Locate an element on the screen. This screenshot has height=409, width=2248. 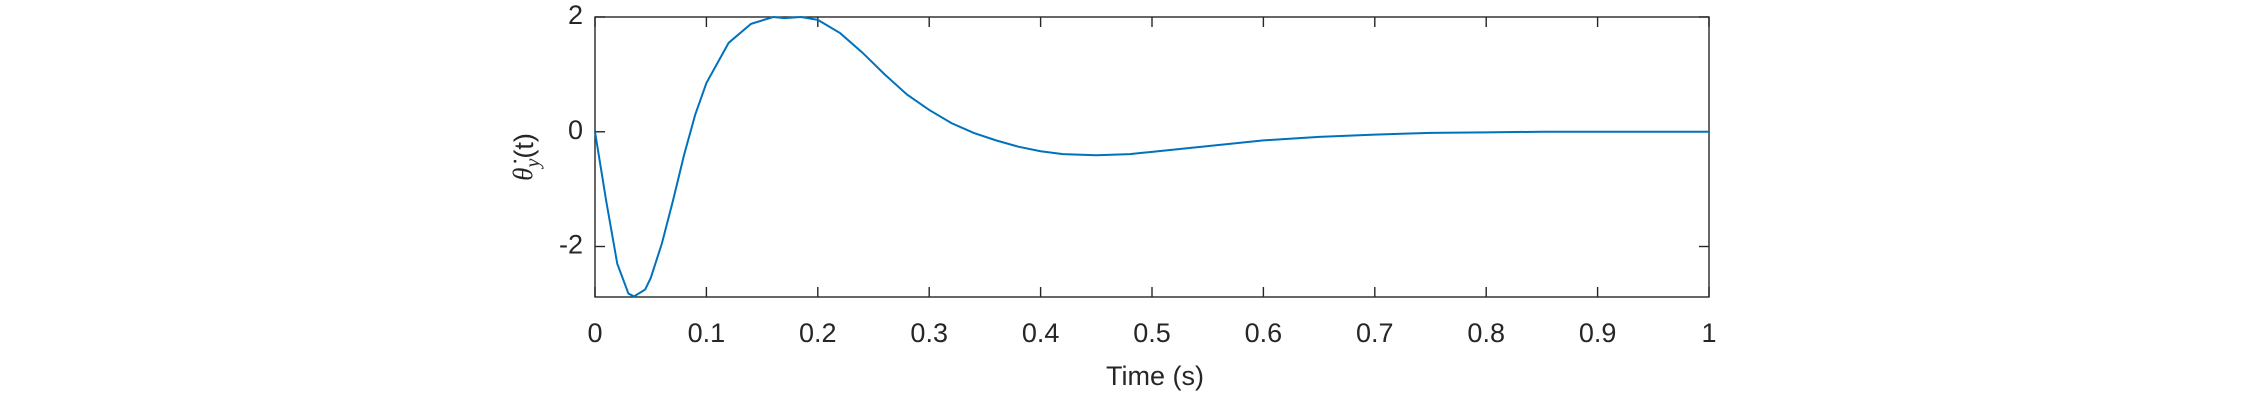
x-tick-label: 0 is located at coordinates (594, 333).